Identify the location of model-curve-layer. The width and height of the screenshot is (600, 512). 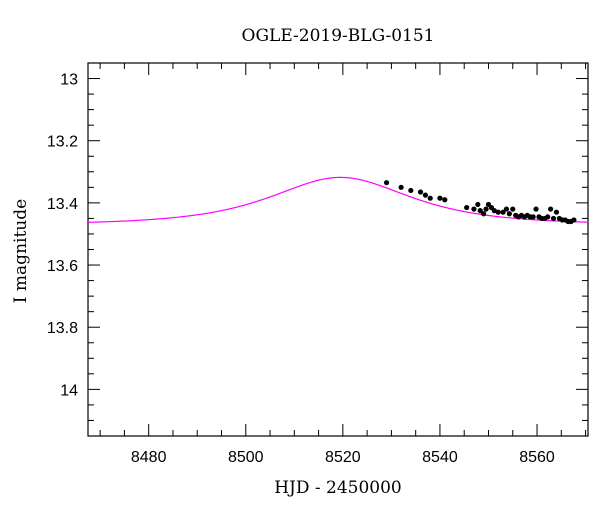
(338, 199).